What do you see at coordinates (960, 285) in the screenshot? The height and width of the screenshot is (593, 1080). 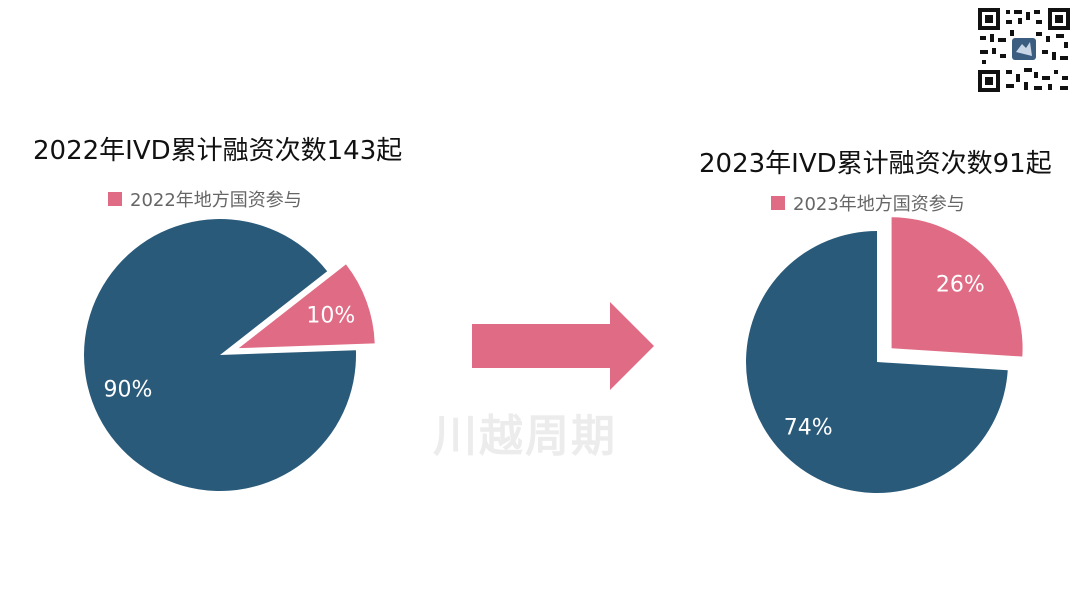 I see `pie-2023-slice-label-0: 26%` at bounding box center [960, 285].